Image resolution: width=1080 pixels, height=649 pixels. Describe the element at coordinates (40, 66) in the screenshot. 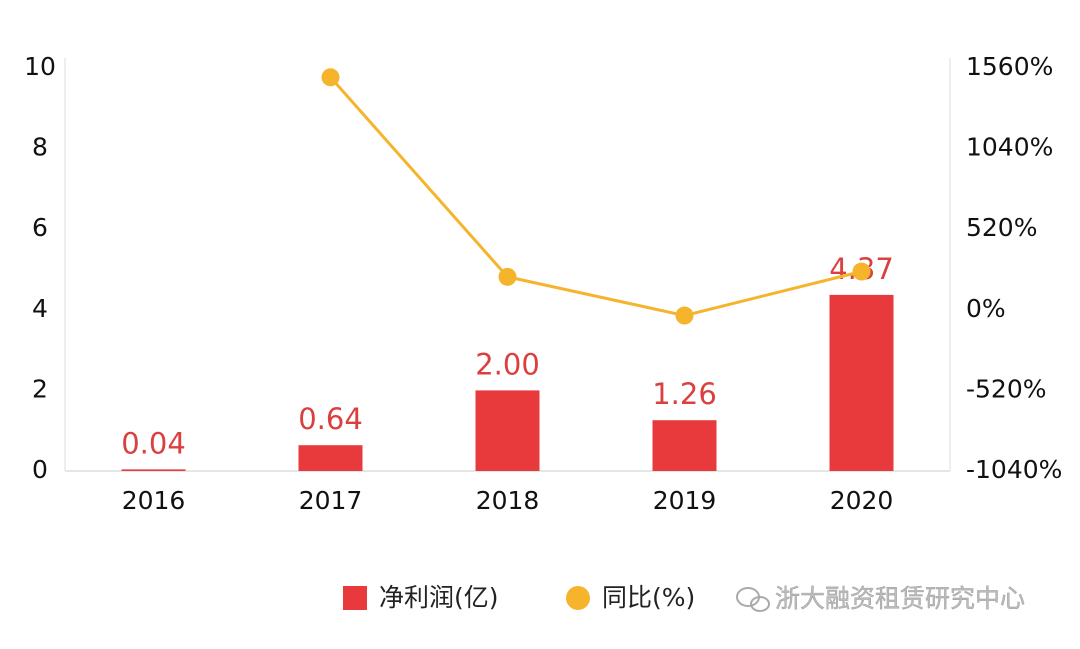

I see `y-tick-label: 10` at that location.